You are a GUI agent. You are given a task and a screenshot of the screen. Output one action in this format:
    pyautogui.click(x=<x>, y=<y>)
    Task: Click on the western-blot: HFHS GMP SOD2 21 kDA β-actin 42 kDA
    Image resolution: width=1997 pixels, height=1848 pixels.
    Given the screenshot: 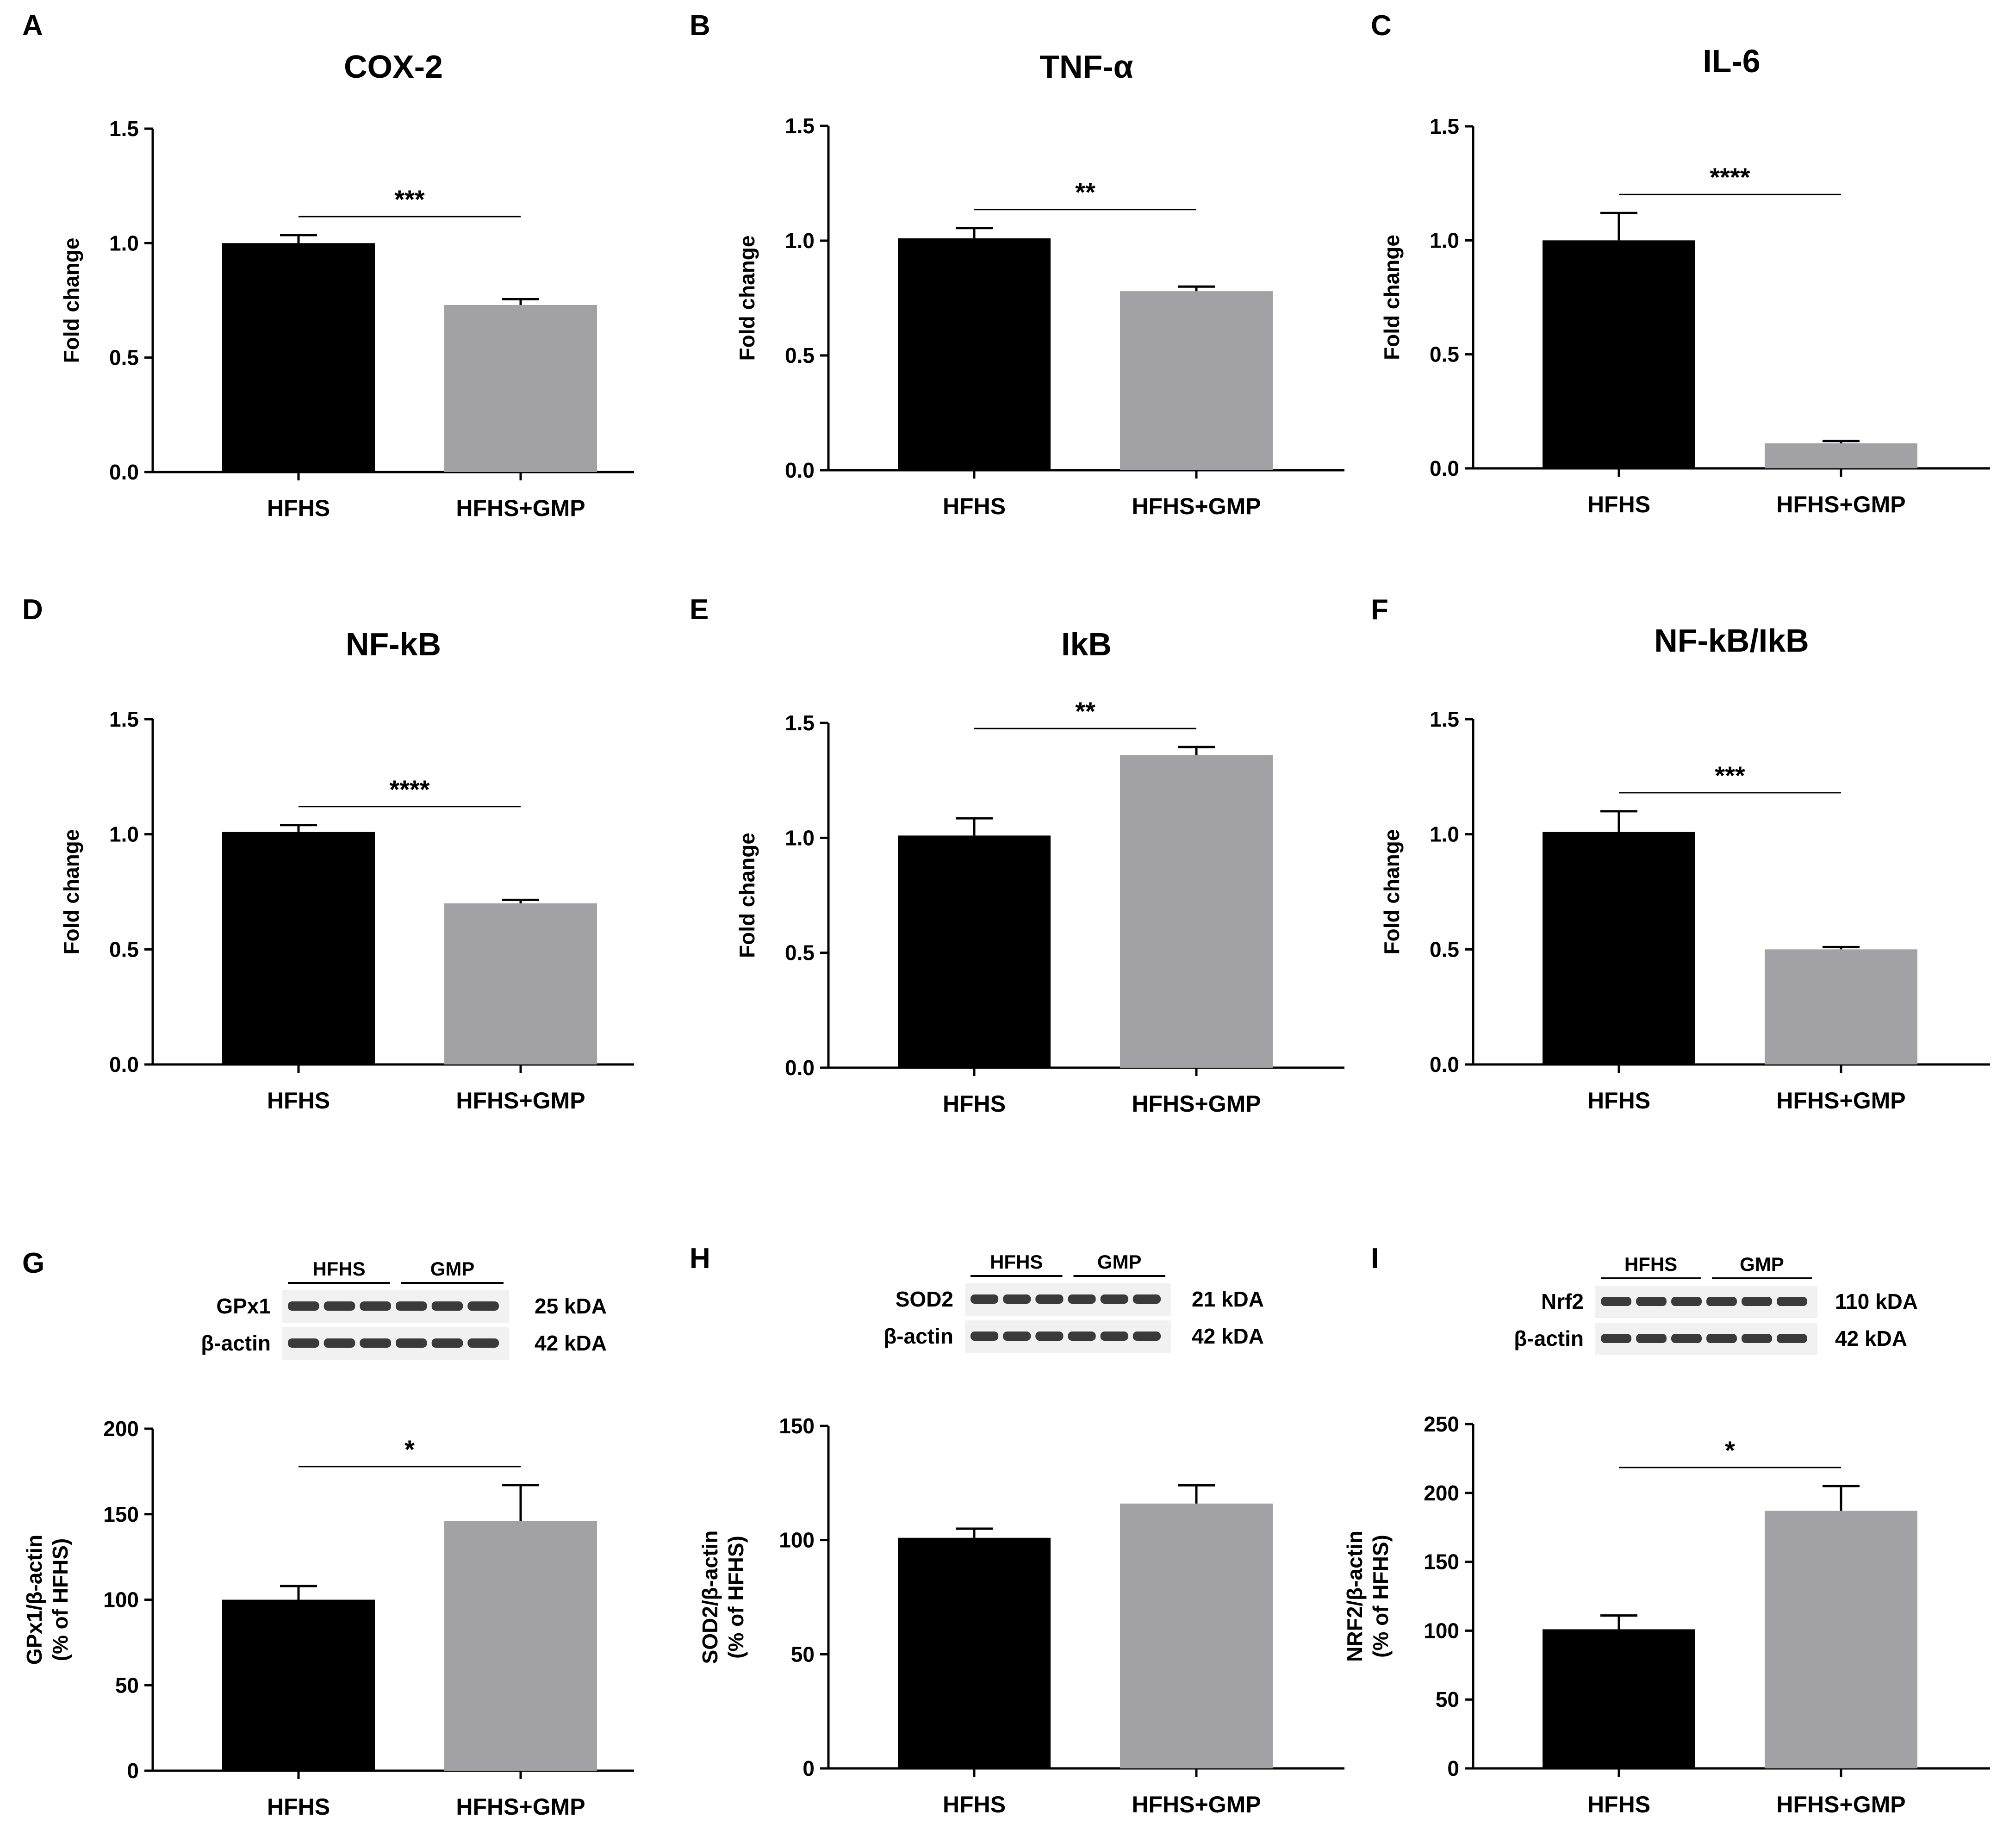 What is the action you would take?
    pyautogui.click(x=1073, y=1302)
    